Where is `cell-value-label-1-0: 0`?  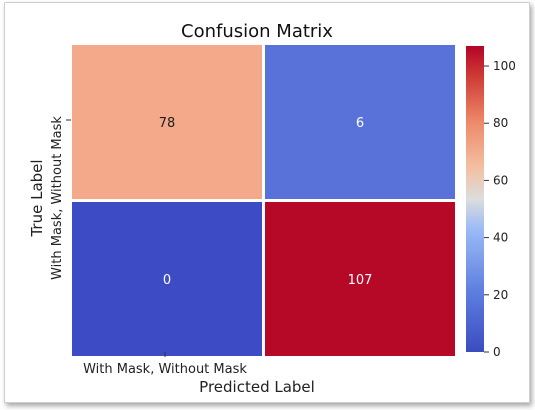 cell-value-label-1-0: 0 is located at coordinates (167, 280).